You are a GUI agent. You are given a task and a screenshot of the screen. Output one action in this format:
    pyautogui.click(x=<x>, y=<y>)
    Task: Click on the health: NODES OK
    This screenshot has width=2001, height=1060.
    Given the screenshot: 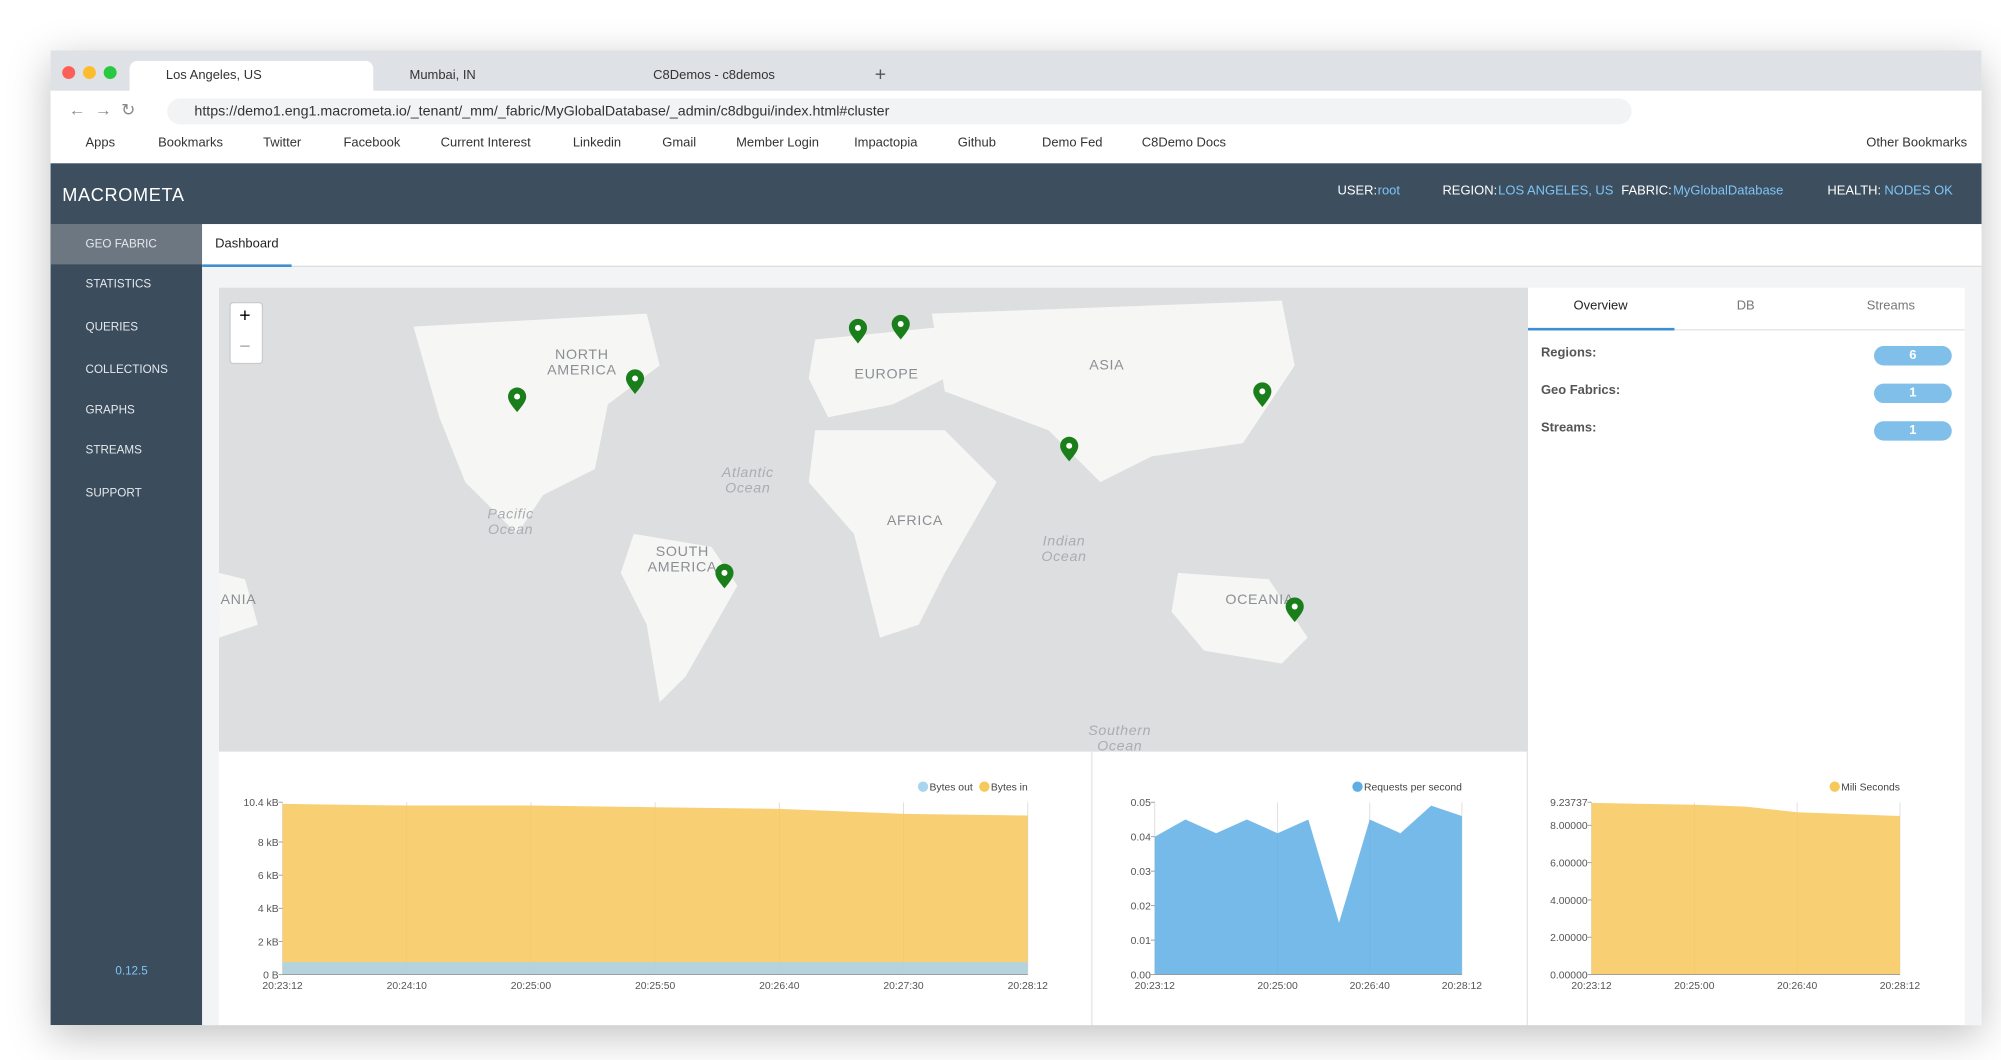 What is the action you would take?
    pyautogui.click(x=1918, y=191)
    